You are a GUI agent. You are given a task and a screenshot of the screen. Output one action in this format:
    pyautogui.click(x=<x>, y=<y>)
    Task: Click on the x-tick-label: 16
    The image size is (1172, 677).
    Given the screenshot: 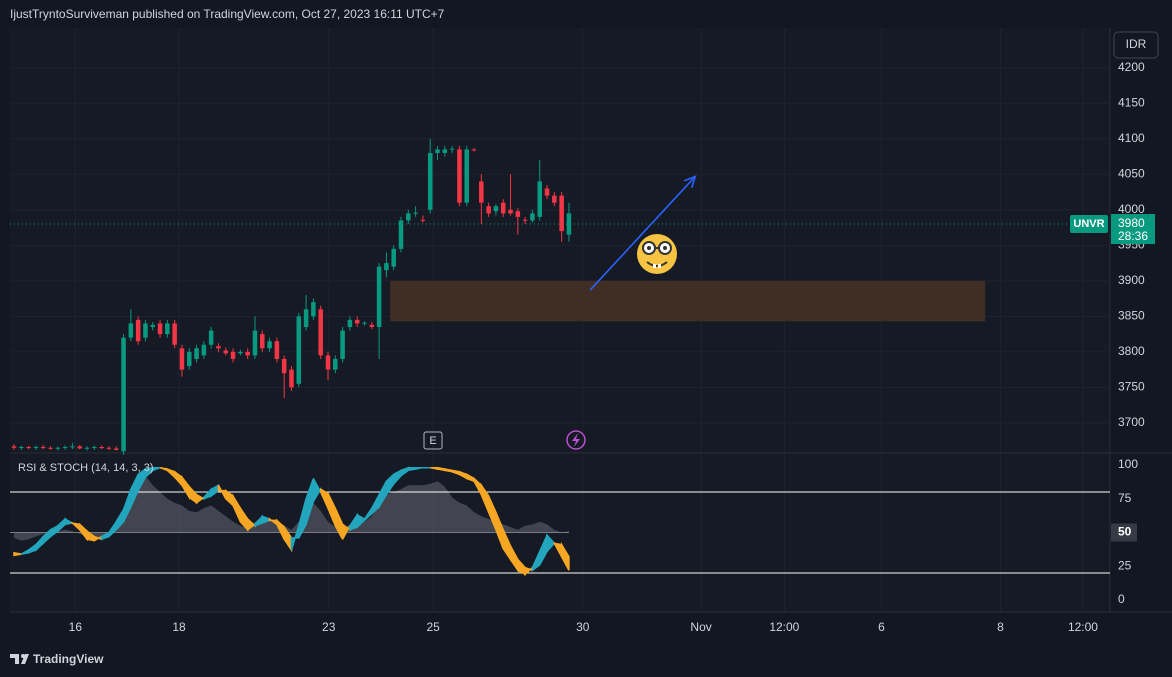 What is the action you would take?
    pyautogui.click(x=76, y=627)
    